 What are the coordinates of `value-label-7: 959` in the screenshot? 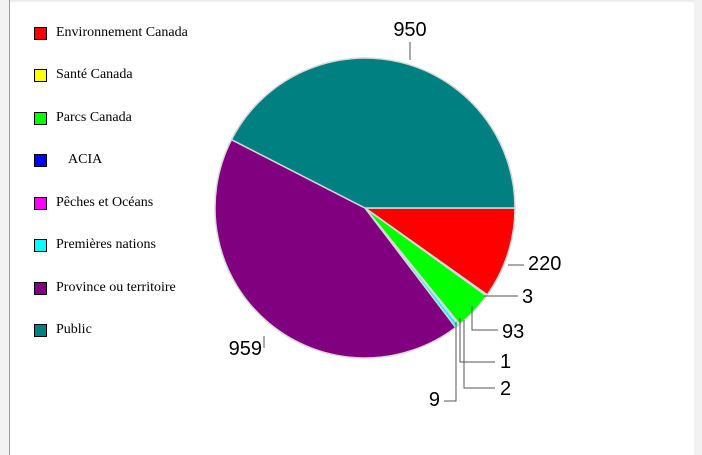 It's located at (245, 349).